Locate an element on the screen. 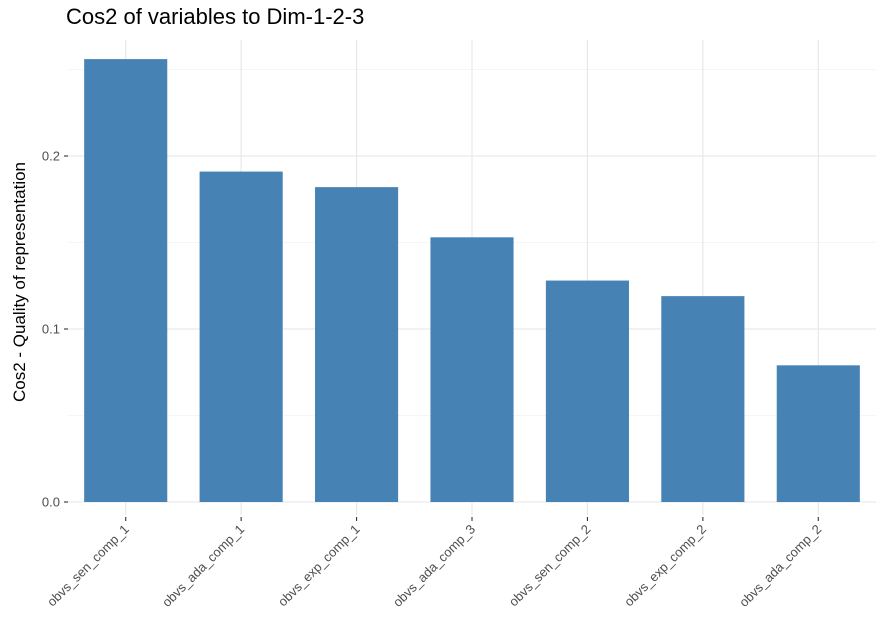 The width and height of the screenshot is (895, 641). x-tick-label: obvs_exp_comp_2 is located at coordinates (665, 566).